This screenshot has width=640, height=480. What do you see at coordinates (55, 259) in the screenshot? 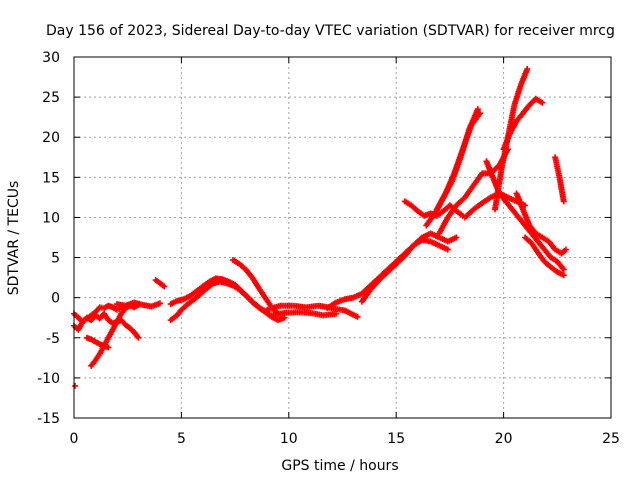
I see `y-tick-label: 5` at bounding box center [55, 259].